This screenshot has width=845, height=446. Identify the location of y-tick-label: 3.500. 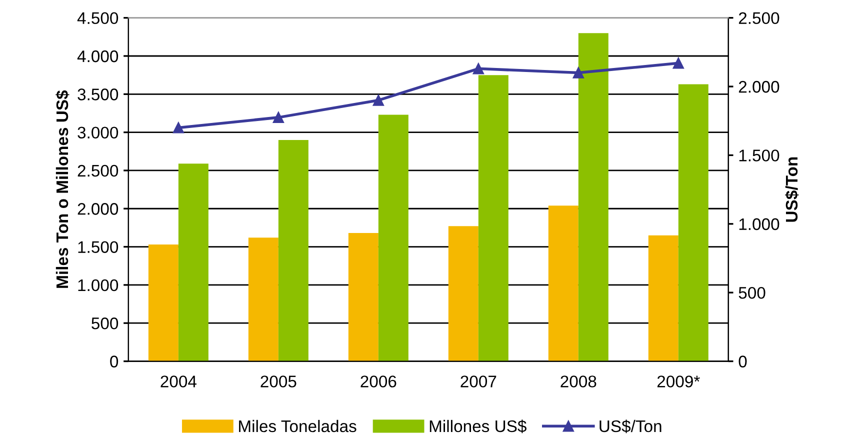
(98, 94).